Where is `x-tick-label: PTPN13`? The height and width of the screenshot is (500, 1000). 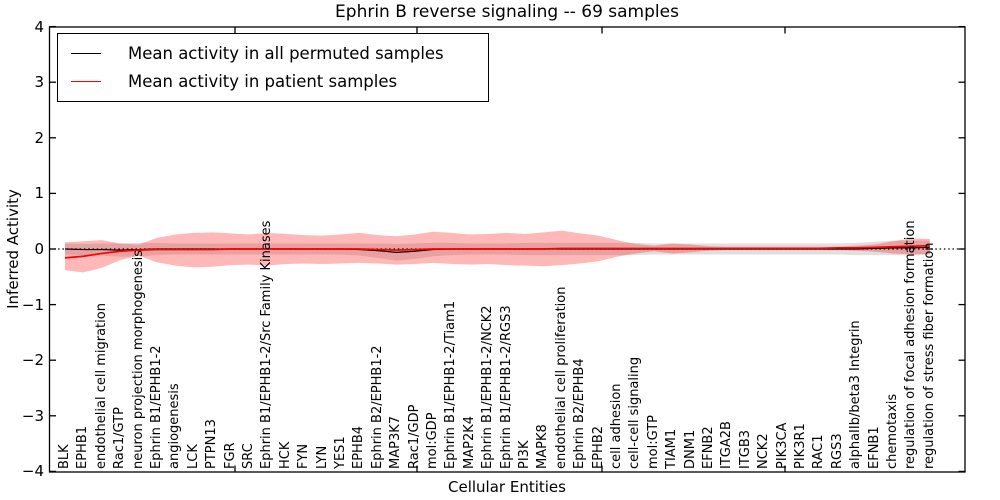
x-tick-label: PTPN13 is located at coordinates (212, 444).